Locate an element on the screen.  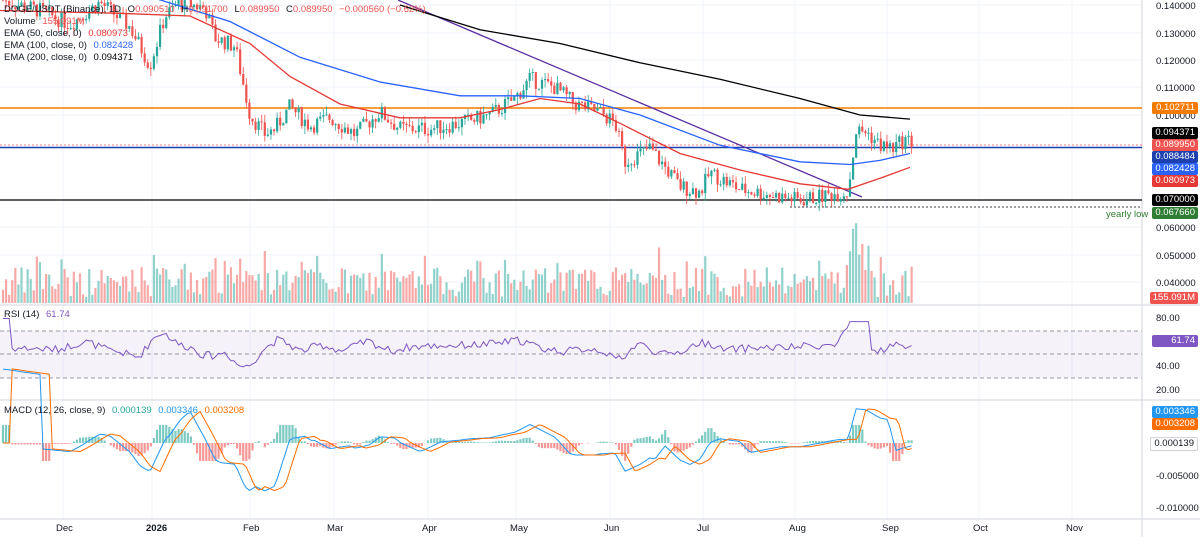
volume-legend-row: Volume 155.091M is located at coordinates (217, 22).